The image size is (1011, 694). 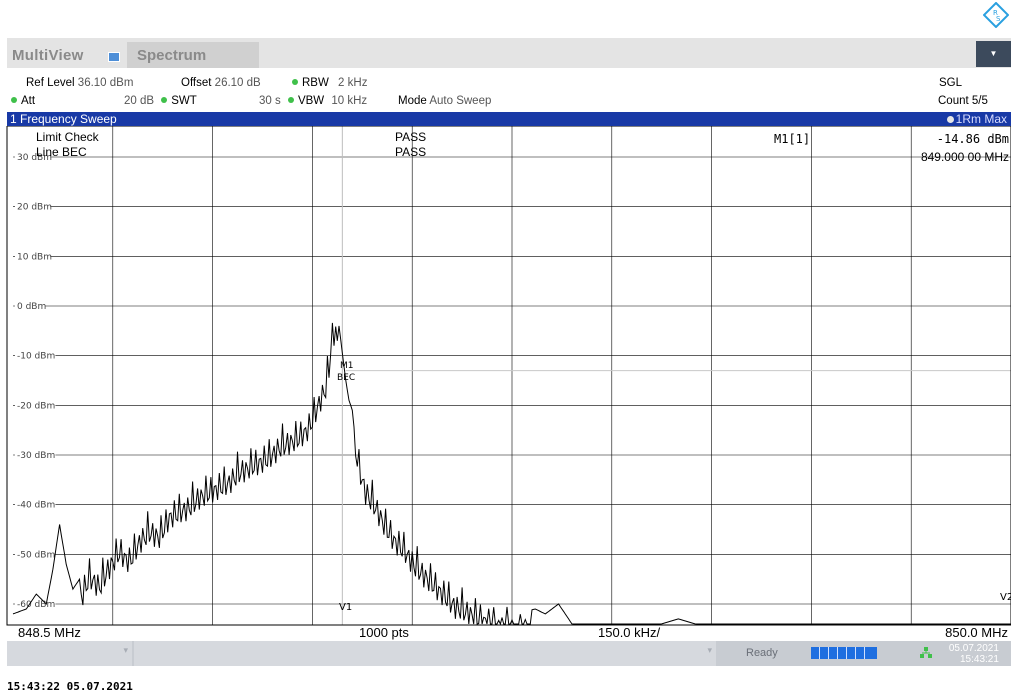 I want to click on status-date: 05.07.2021, so click(x=973, y=648).